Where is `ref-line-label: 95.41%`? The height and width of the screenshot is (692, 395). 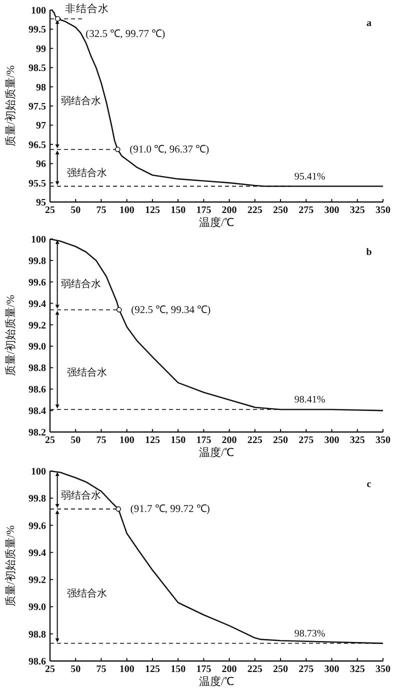
ref-line-label: 95.41% is located at coordinates (310, 176).